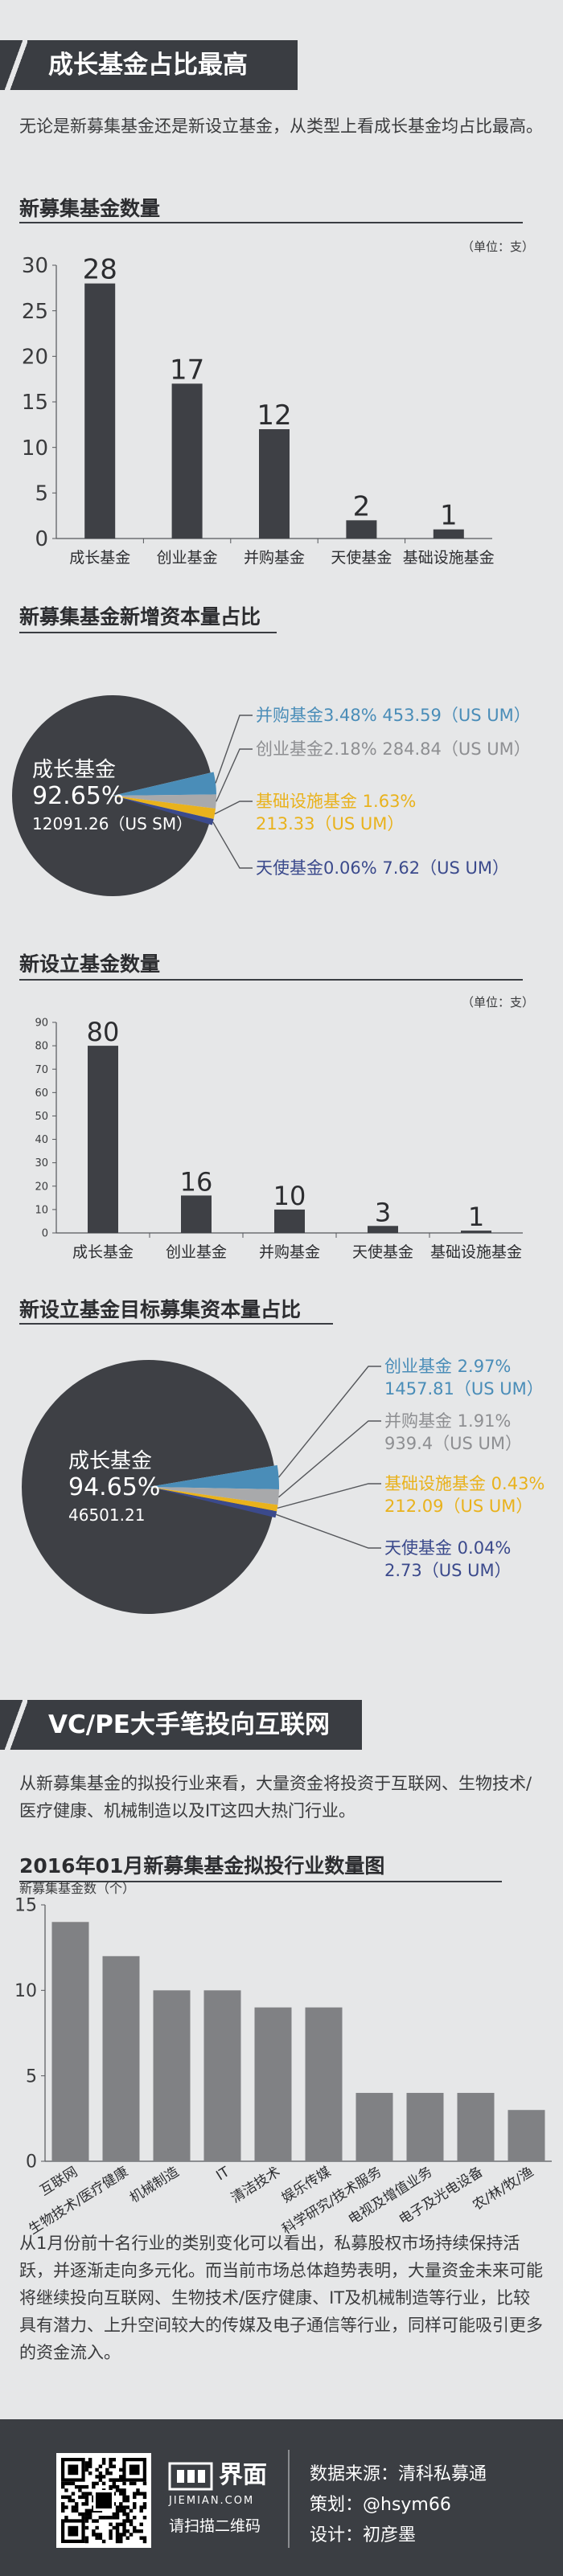 This screenshot has width=563, height=2576. Describe the element at coordinates (100, 270) in the screenshot. I see `bar-value-label: 28` at that location.